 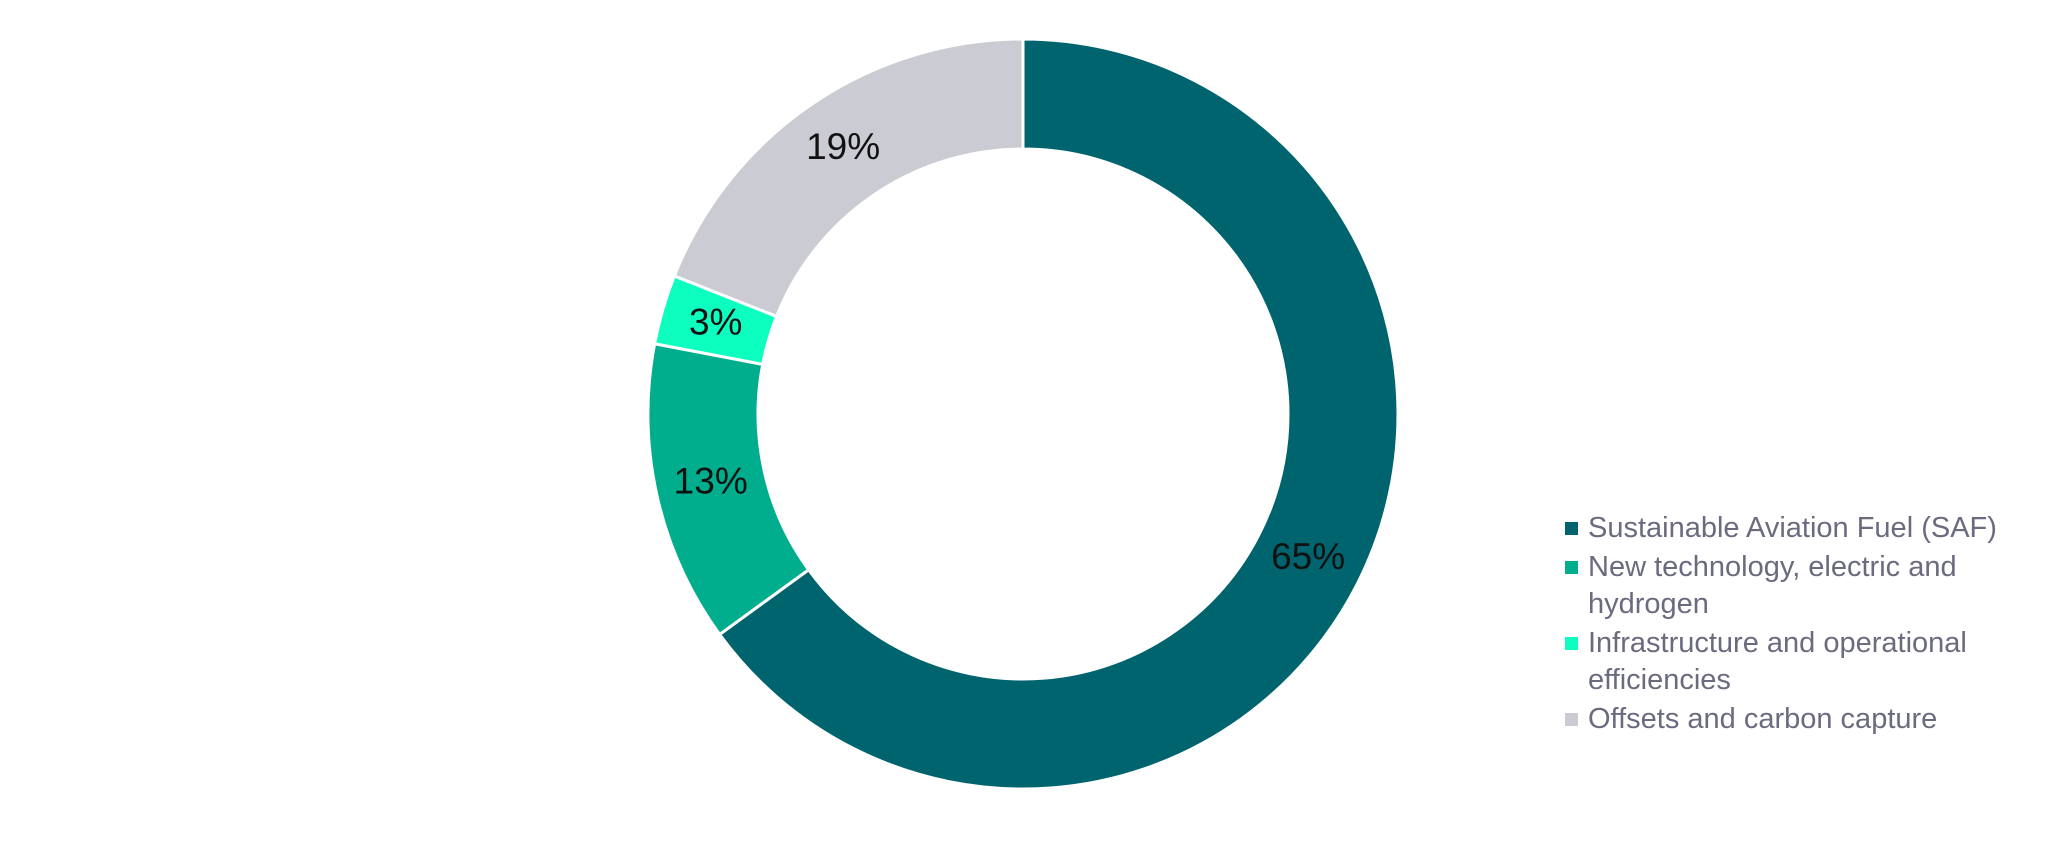 I want to click on legend-item: New technology, electric and hydrogen, so click(x=1795, y=586).